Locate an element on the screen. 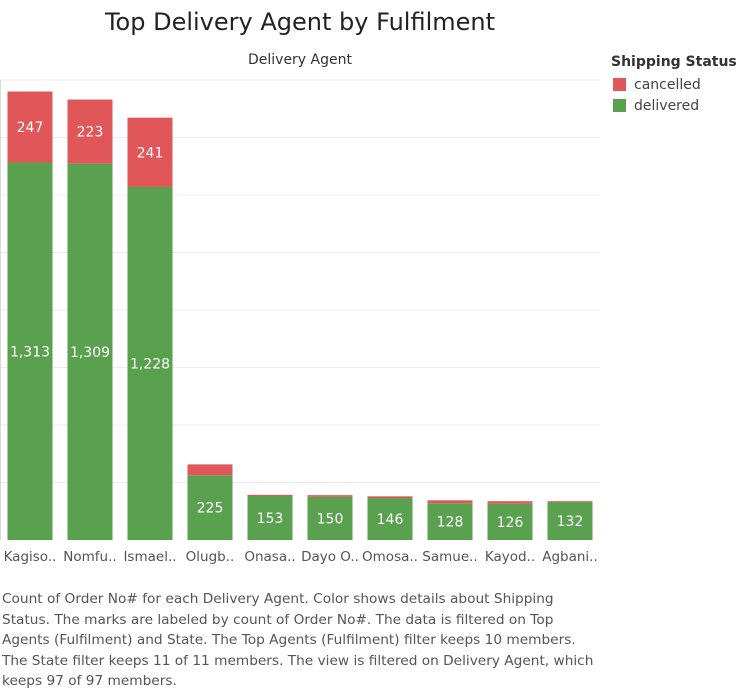 Image resolution: width=750 pixels, height=693 pixels. data-label-delivered: 1,309 is located at coordinates (90, 353).